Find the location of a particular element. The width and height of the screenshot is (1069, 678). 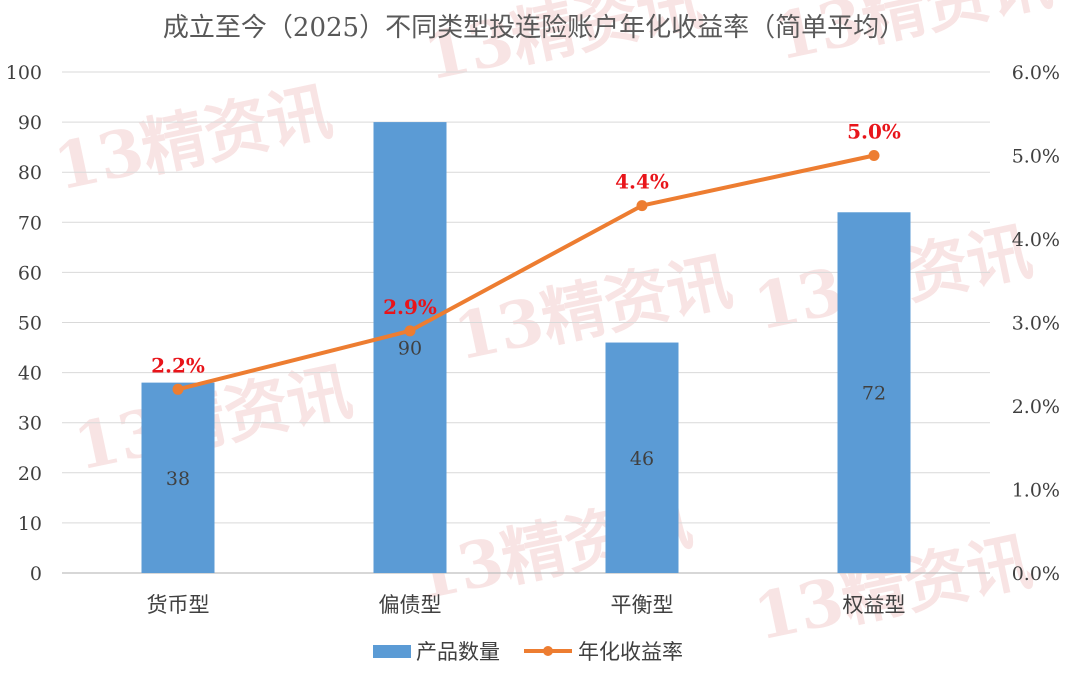

left-axis: 0 10 20 30 40 50 60 70 80 90 100 is located at coordinates (24, 323).